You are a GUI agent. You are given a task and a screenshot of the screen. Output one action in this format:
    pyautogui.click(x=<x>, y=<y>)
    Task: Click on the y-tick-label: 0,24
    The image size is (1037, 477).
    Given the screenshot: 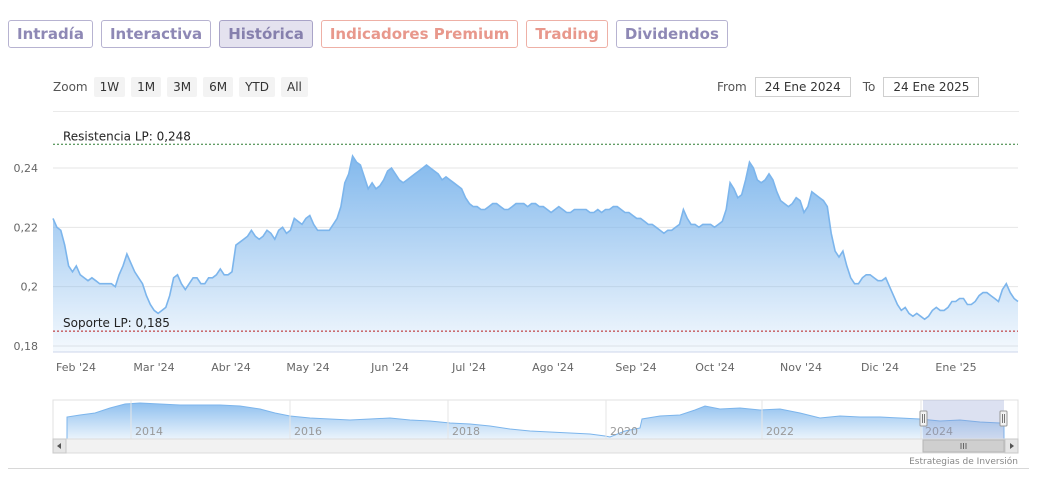 What is the action you would take?
    pyautogui.click(x=26, y=168)
    